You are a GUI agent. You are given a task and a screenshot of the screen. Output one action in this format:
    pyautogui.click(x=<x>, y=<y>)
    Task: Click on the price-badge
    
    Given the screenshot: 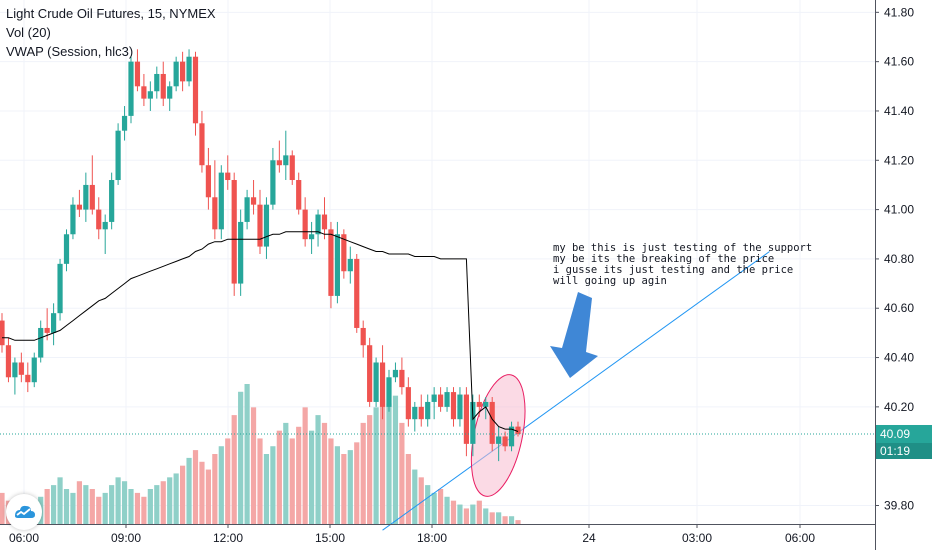 What is the action you would take?
    pyautogui.click(x=904, y=433)
    